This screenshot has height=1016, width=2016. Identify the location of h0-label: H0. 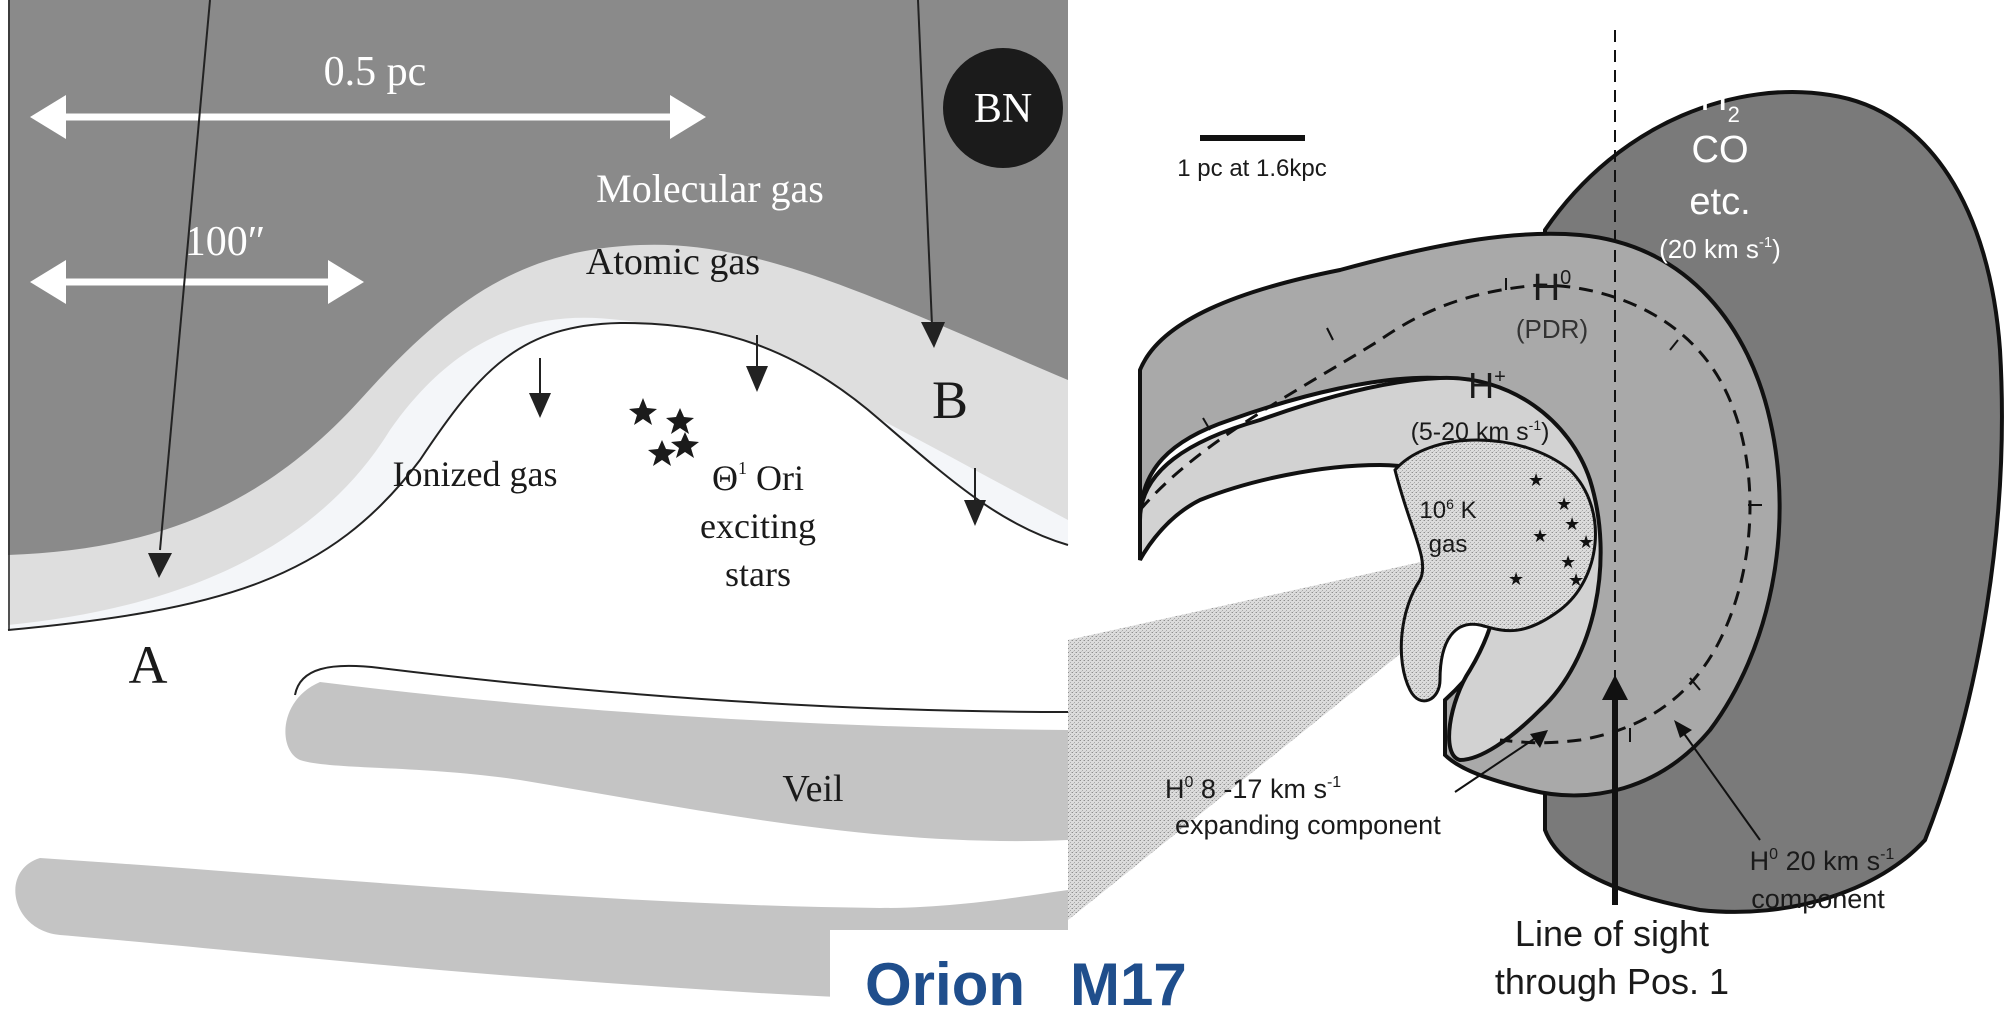
(1552, 288).